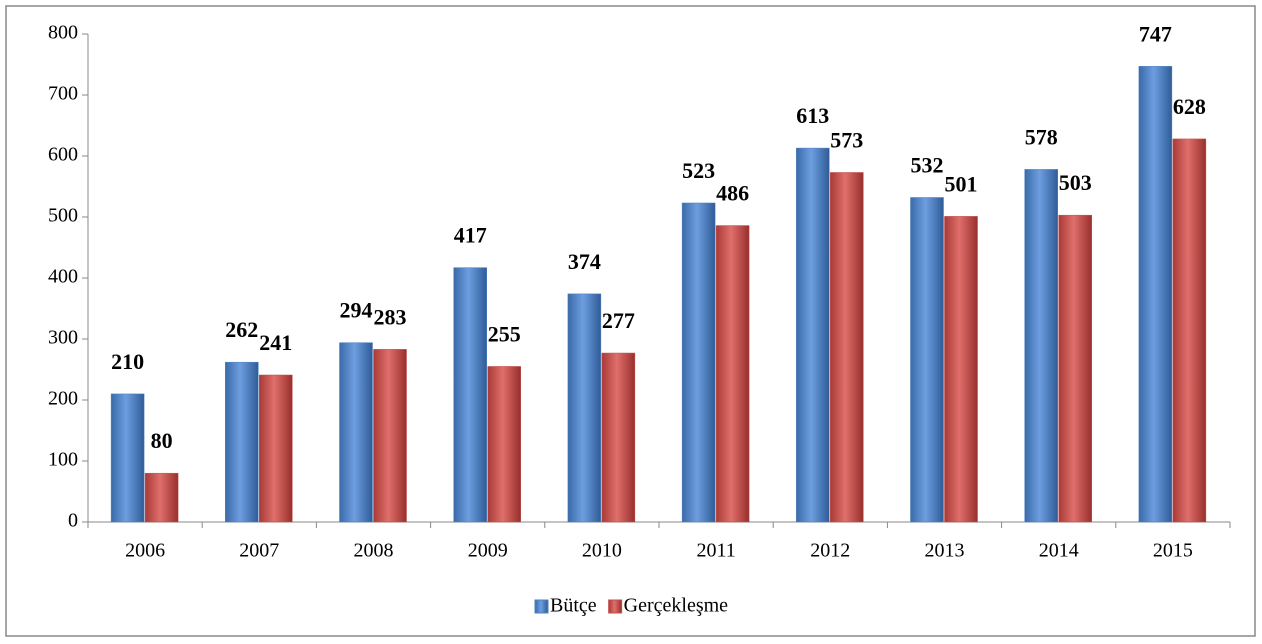 The image size is (1262, 644). I want to click on value-label: 747, so click(1155, 33).